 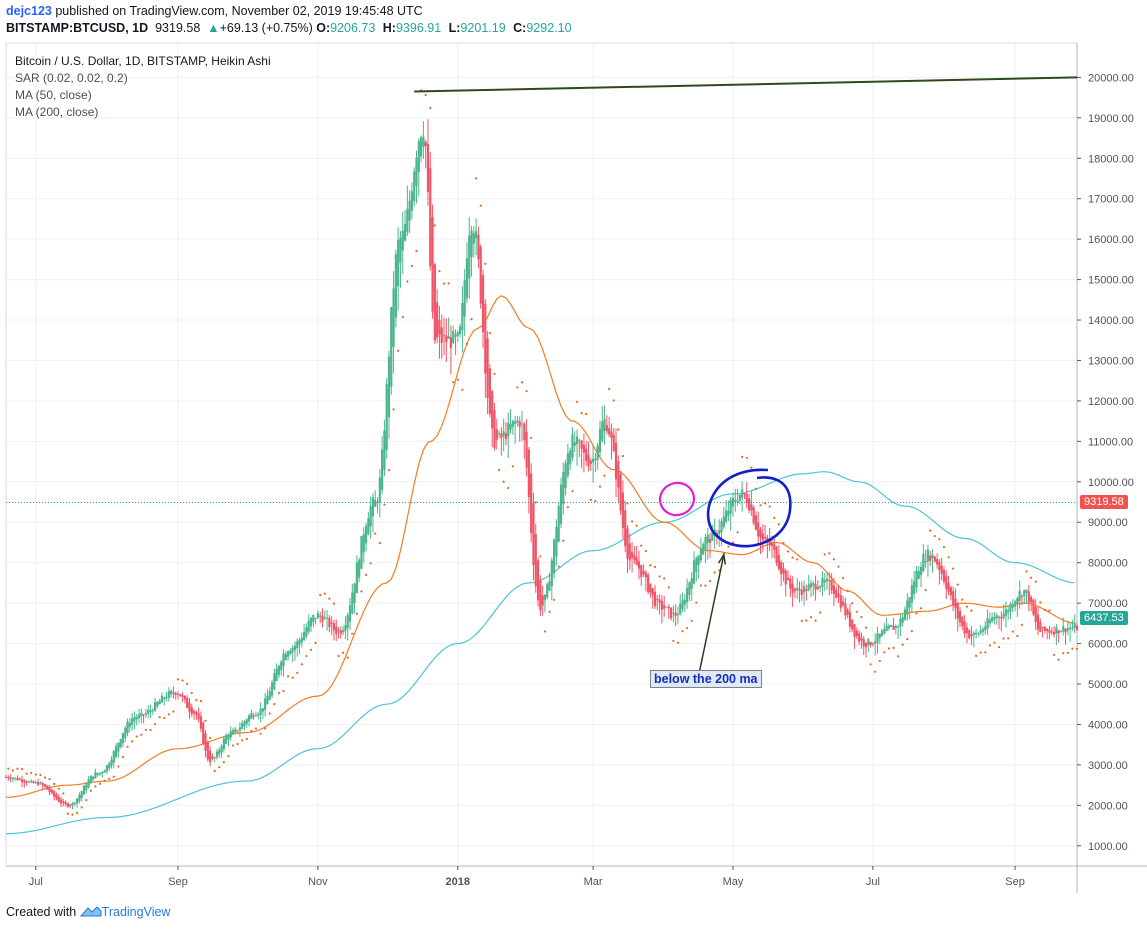 I want to click on footer: Created with TradingView, so click(x=88, y=912).